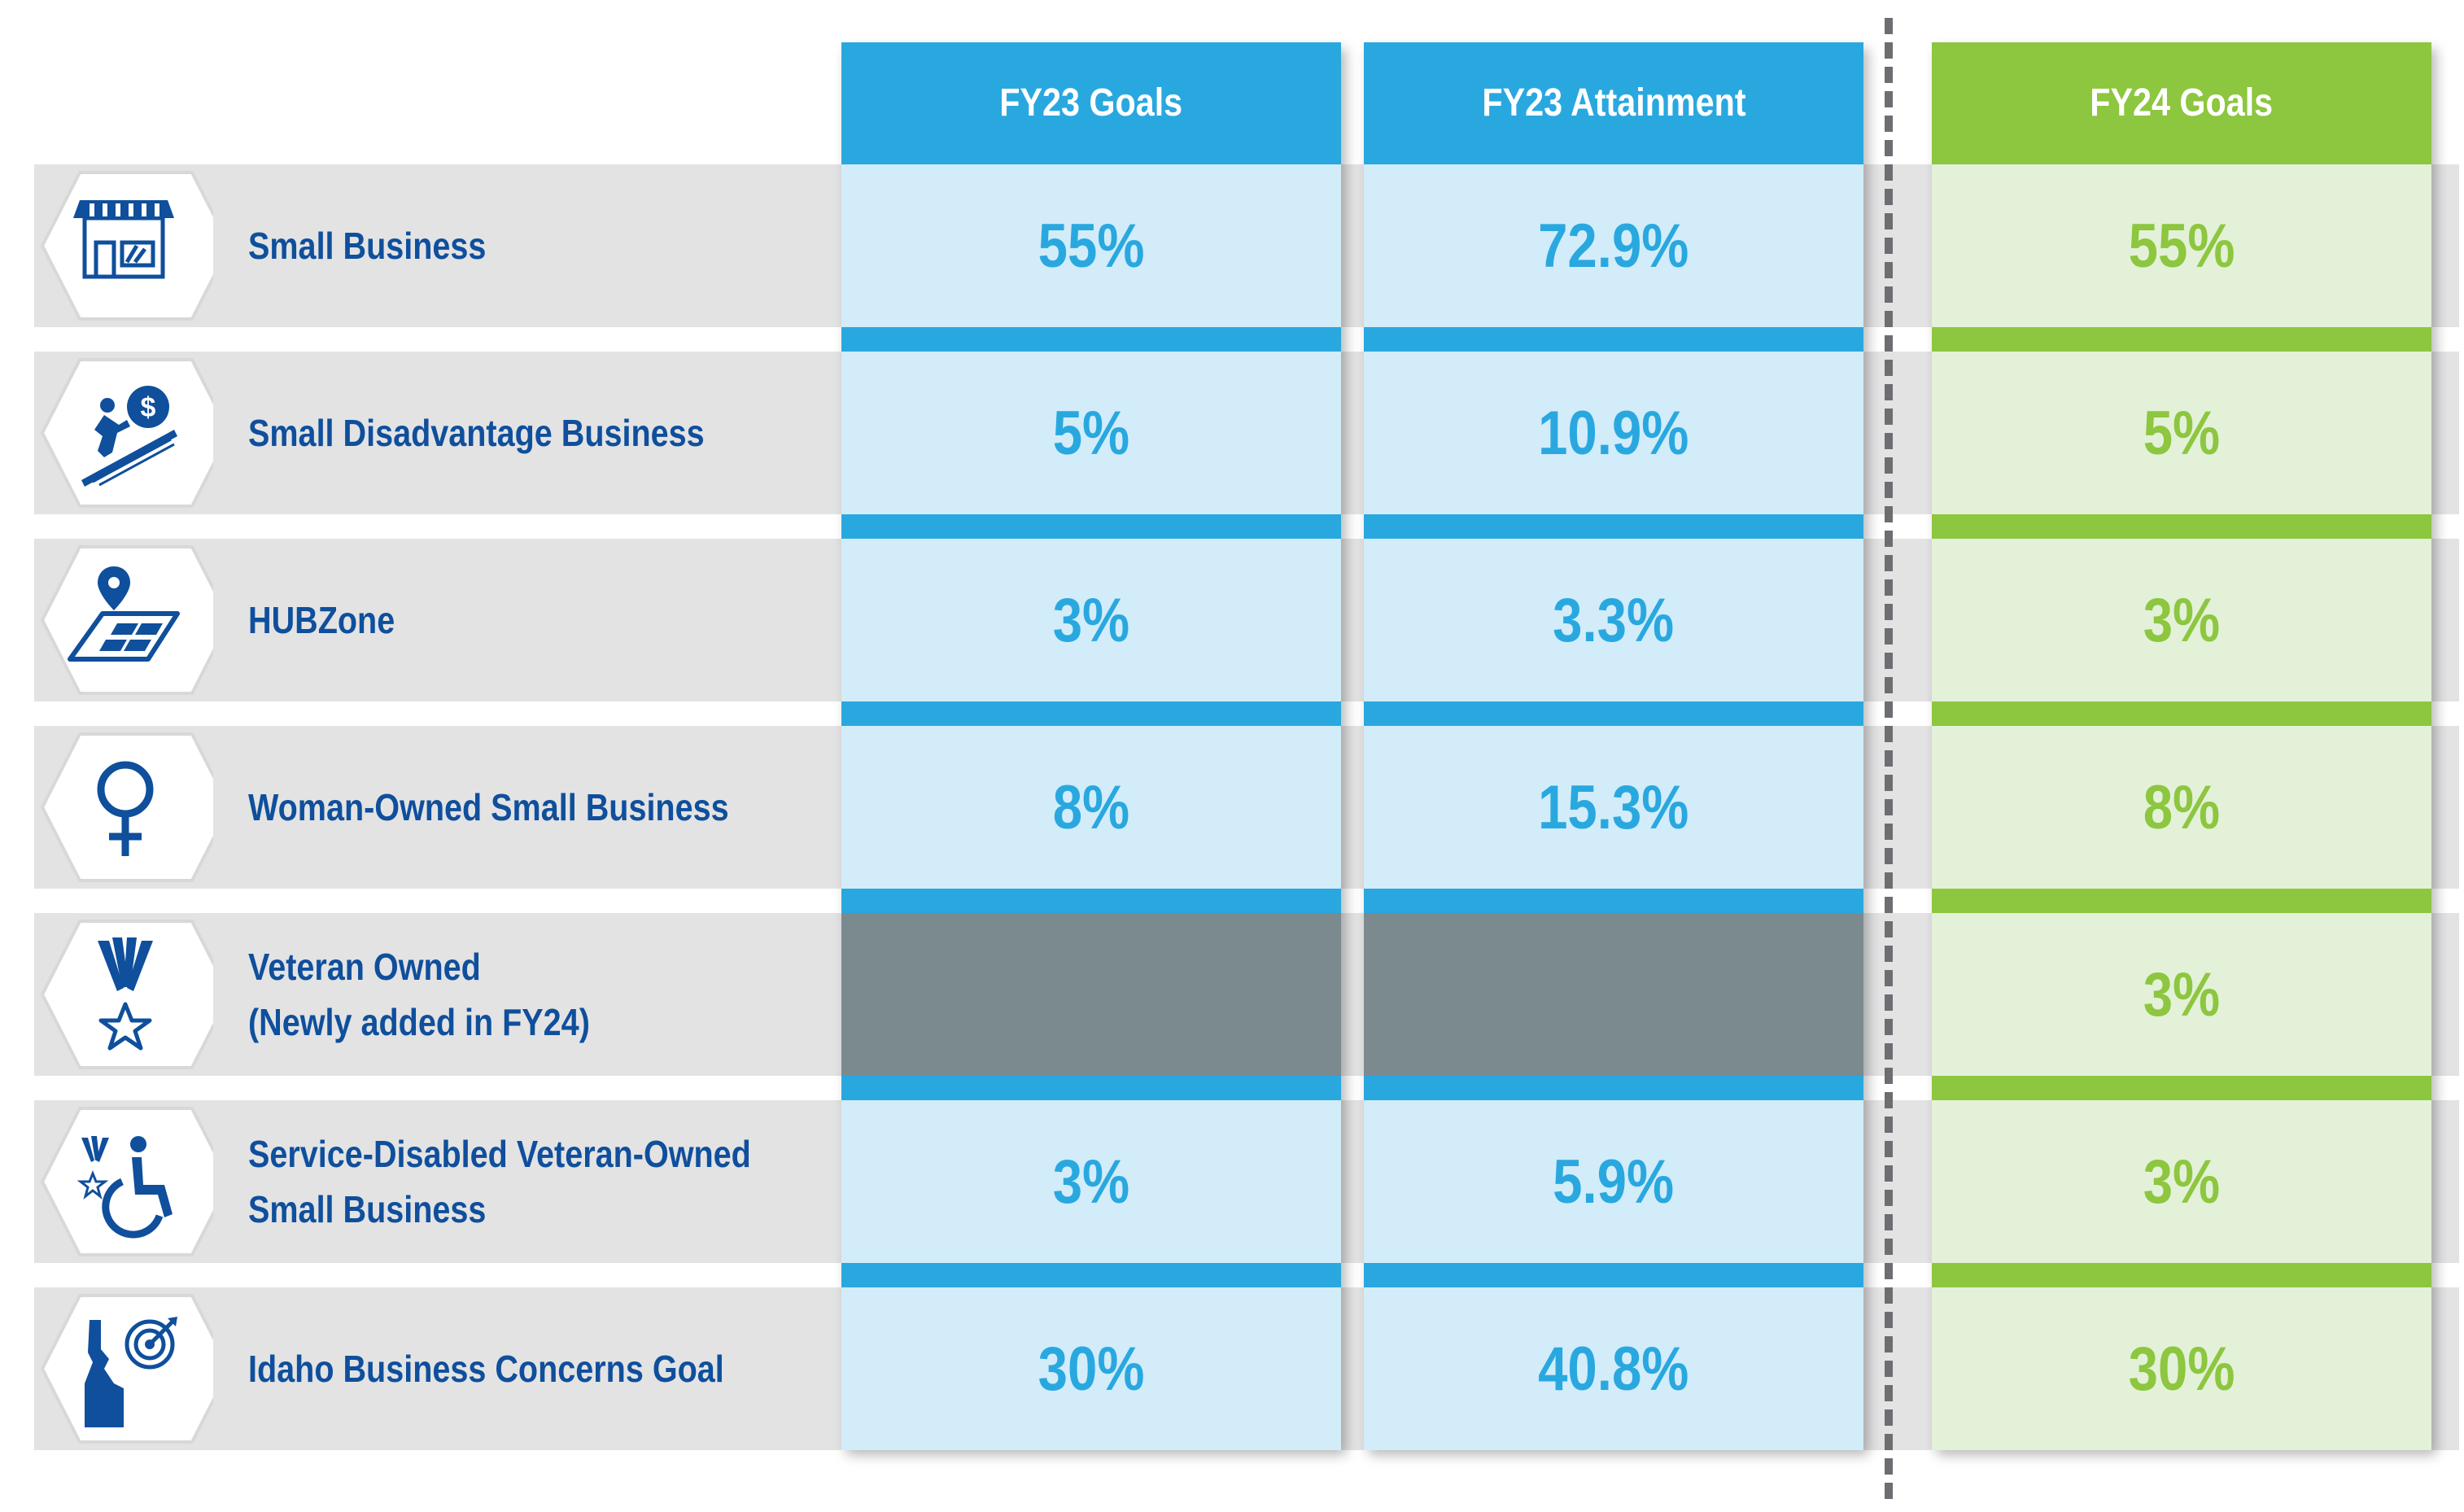 This screenshot has width=2464, height=1512. I want to click on value-cell-fy24_goals: 30%, so click(2181, 1368).